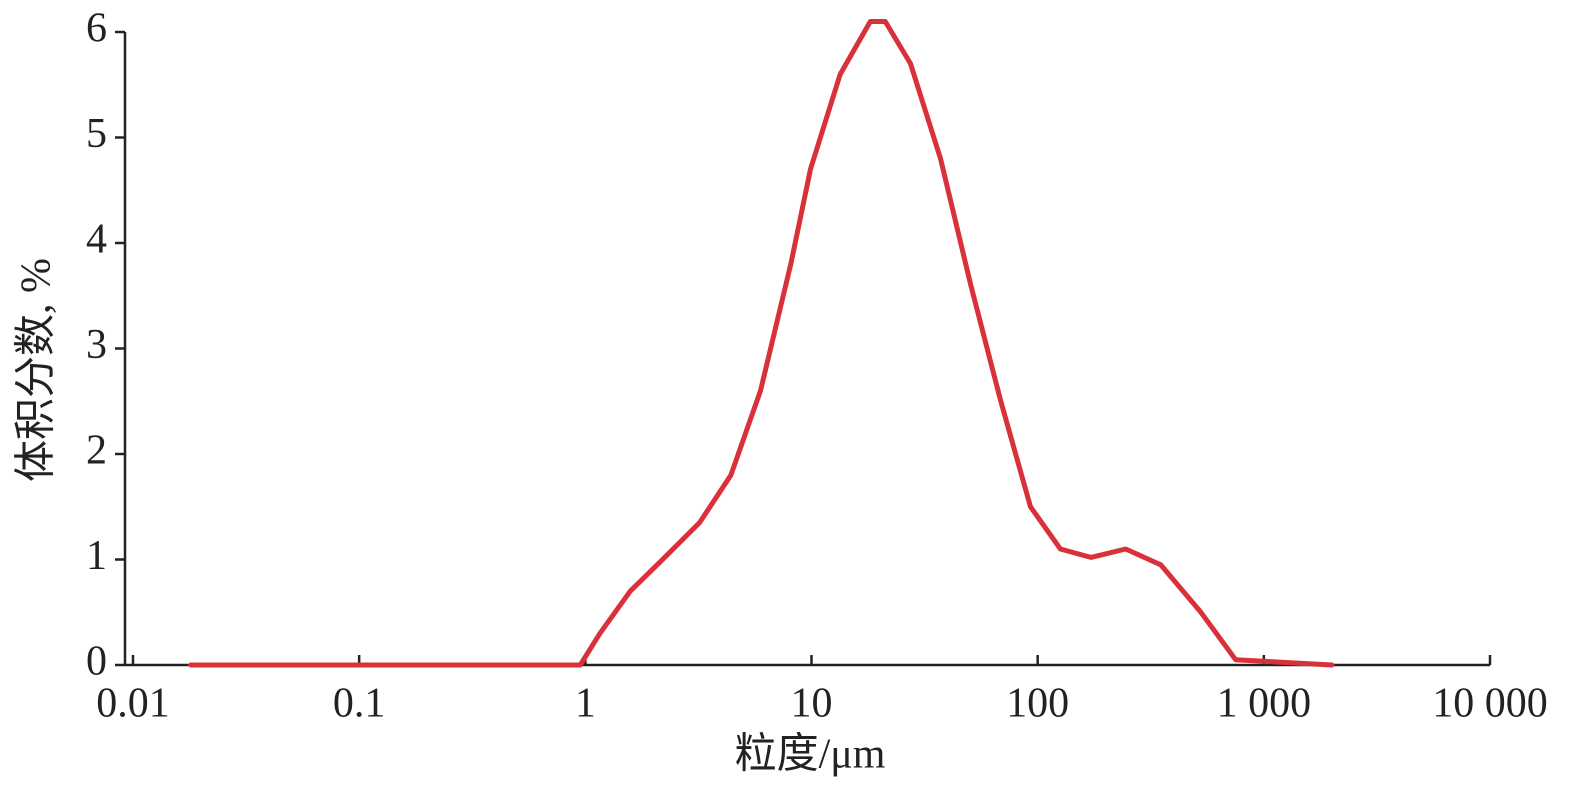 The height and width of the screenshot is (797, 1575). What do you see at coordinates (96, 134) in the screenshot?
I see `y-tick-label: 5` at bounding box center [96, 134].